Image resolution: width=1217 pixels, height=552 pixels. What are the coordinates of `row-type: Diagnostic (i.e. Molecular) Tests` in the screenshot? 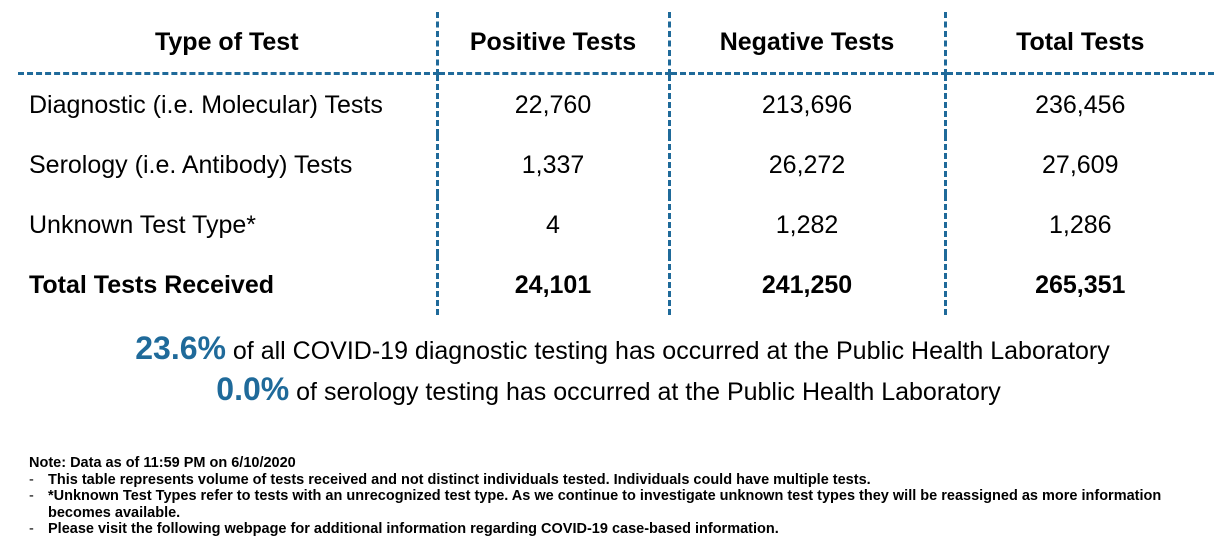 It's located at (228, 104).